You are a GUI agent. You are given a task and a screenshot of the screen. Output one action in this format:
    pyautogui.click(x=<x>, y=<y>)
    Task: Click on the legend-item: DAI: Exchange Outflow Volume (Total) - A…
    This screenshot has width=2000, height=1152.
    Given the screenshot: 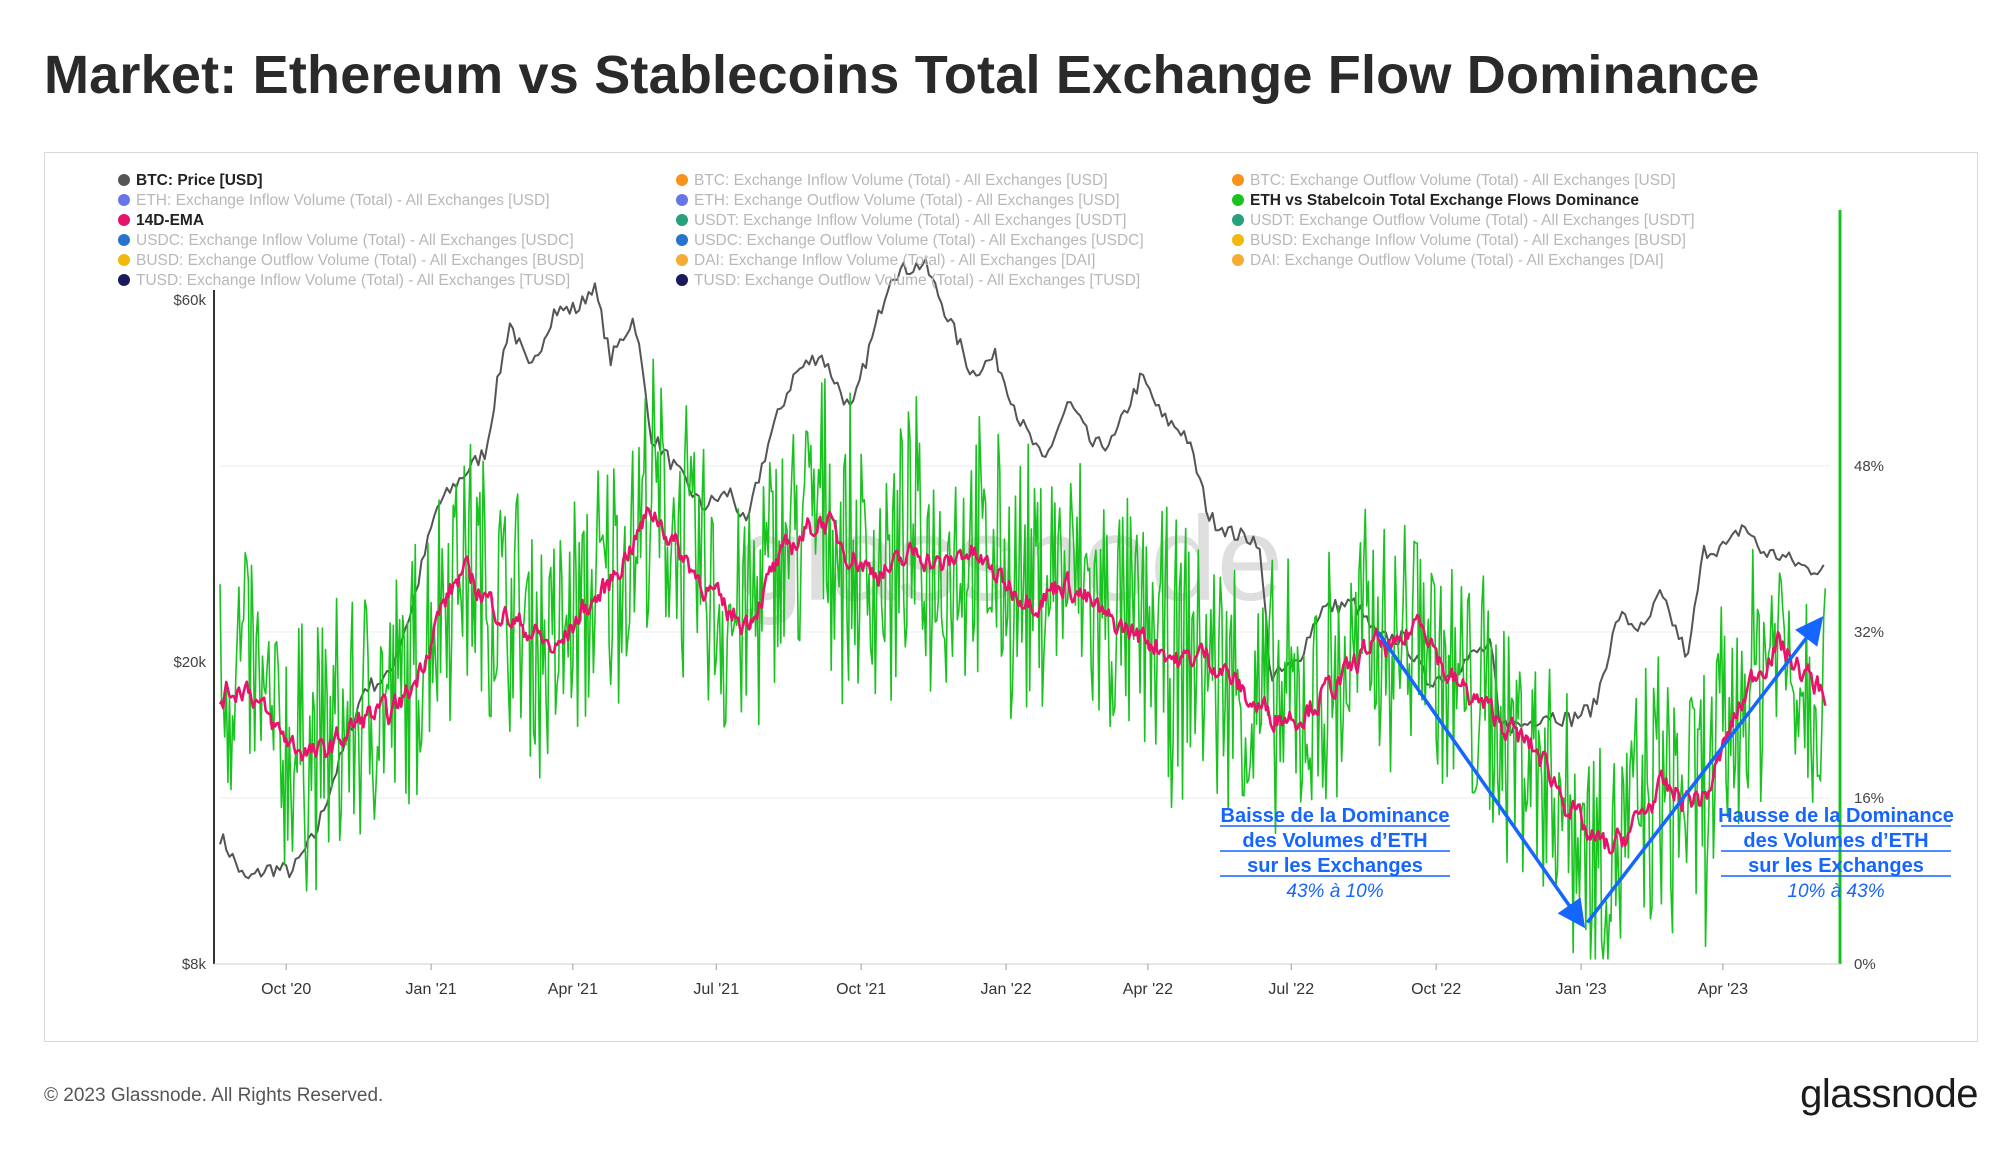 What is the action you would take?
    pyautogui.click(x=1448, y=260)
    